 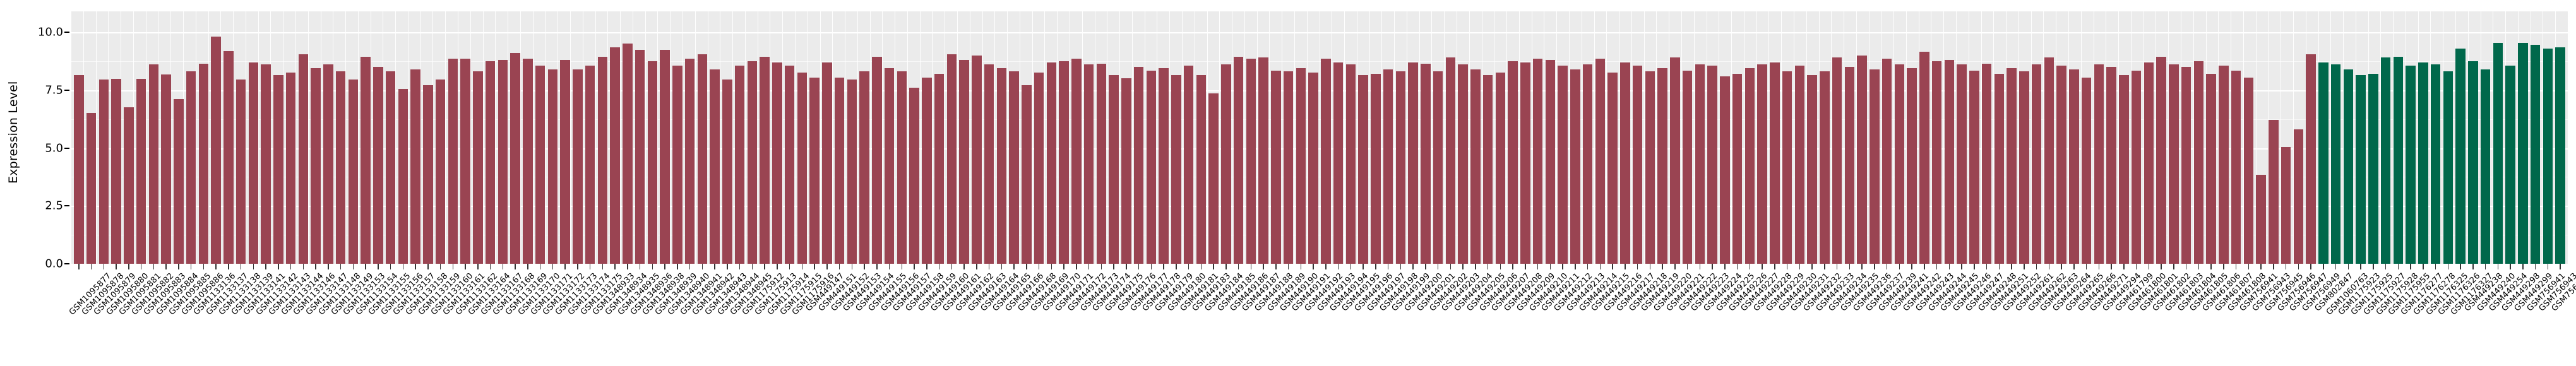 What do you see at coordinates (66, 32) in the screenshot?
I see `y-tick-mark` at bounding box center [66, 32].